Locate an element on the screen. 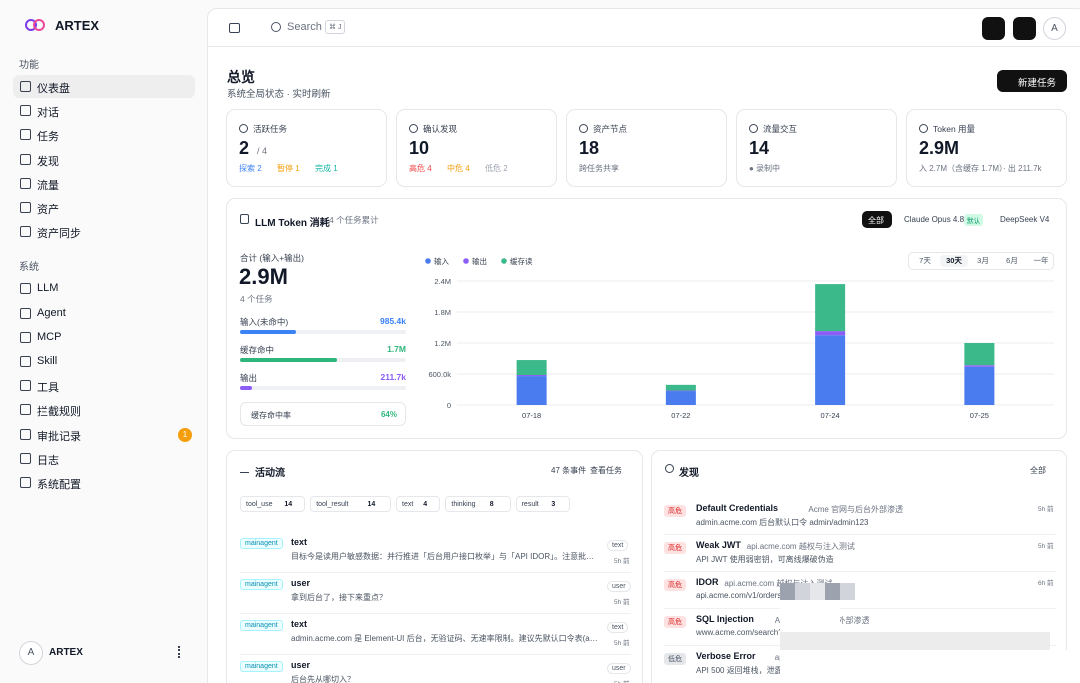 This screenshot has height=683, width=1080. x-tick-label: 07-22 is located at coordinates (680, 415).